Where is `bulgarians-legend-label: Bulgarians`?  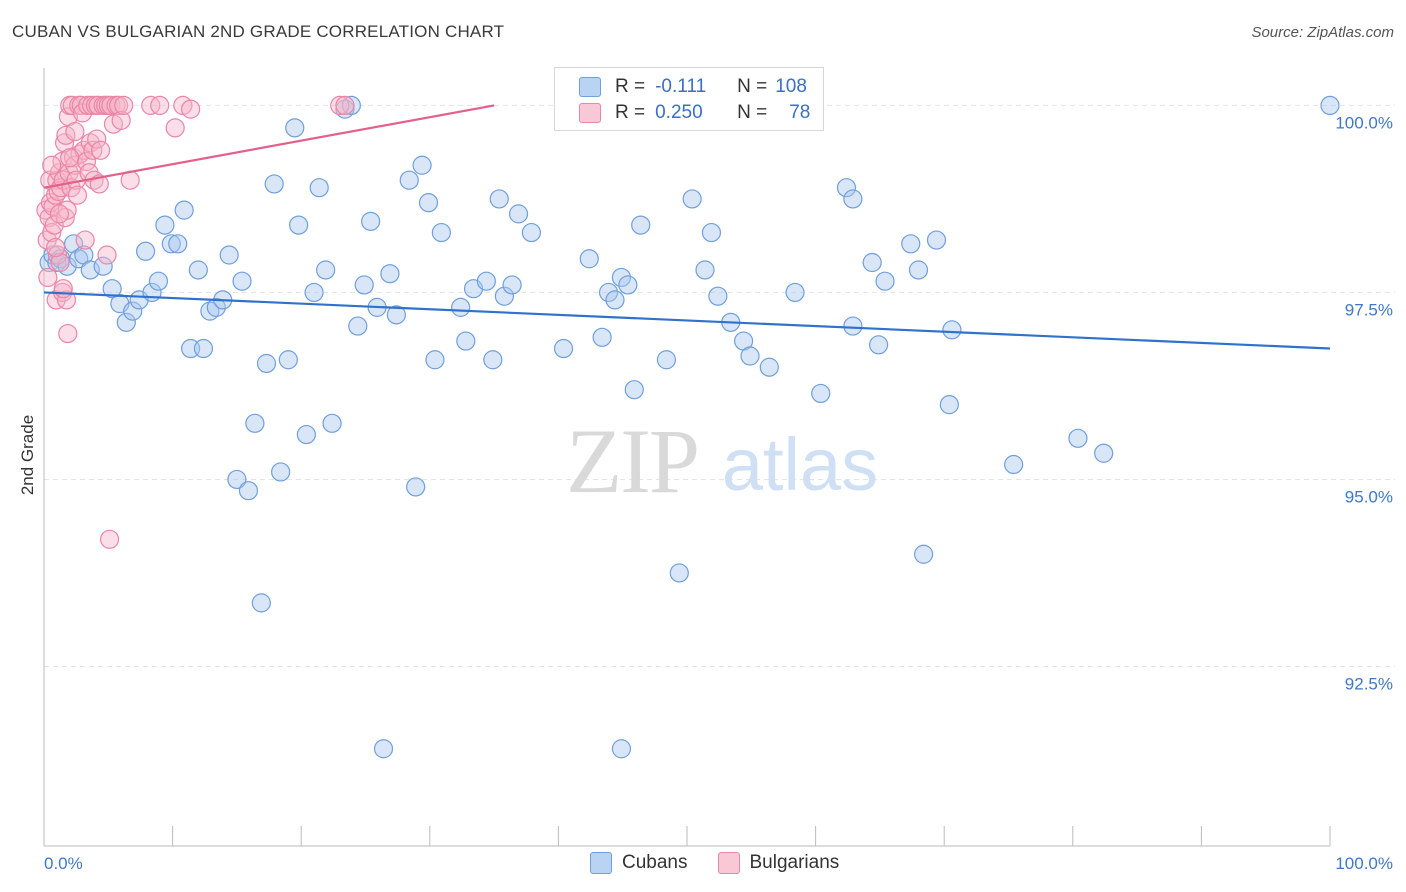 bulgarians-legend-label: Bulgarians is located at coordinates (794, 862).